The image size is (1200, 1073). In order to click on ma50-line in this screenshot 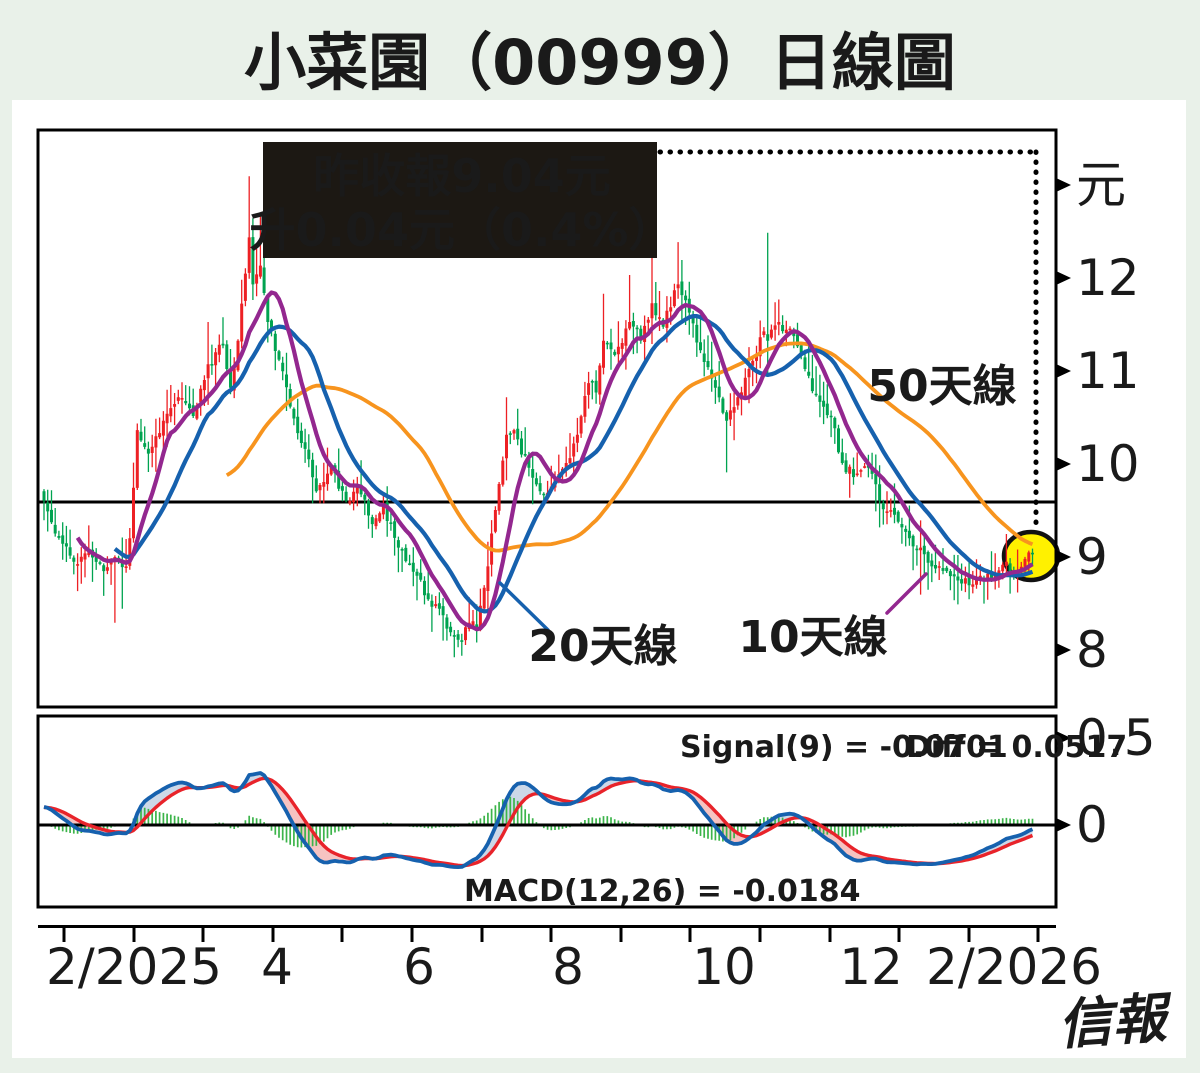, I will do `click(629, 447)`.